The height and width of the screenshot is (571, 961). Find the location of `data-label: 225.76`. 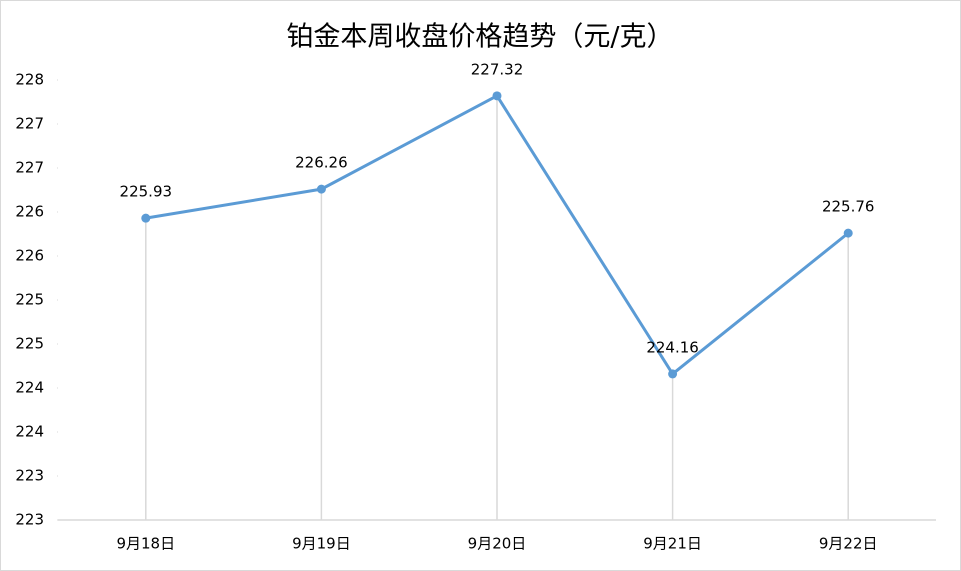

data-label: 225.76 is located at coordinates (848, 207).